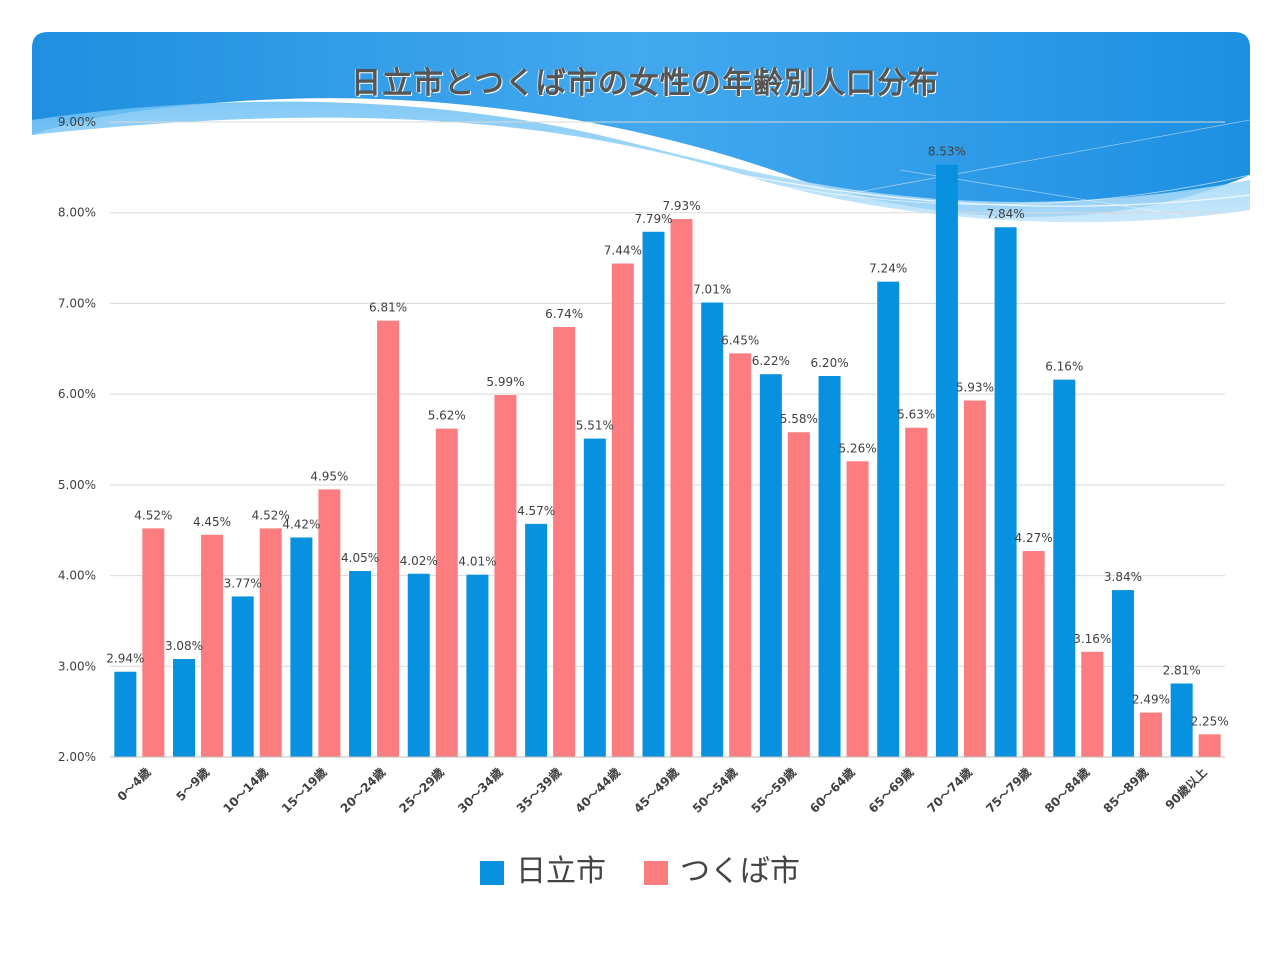  I want to click on data-label-hitachi: 3.77%, so click(243, 583).